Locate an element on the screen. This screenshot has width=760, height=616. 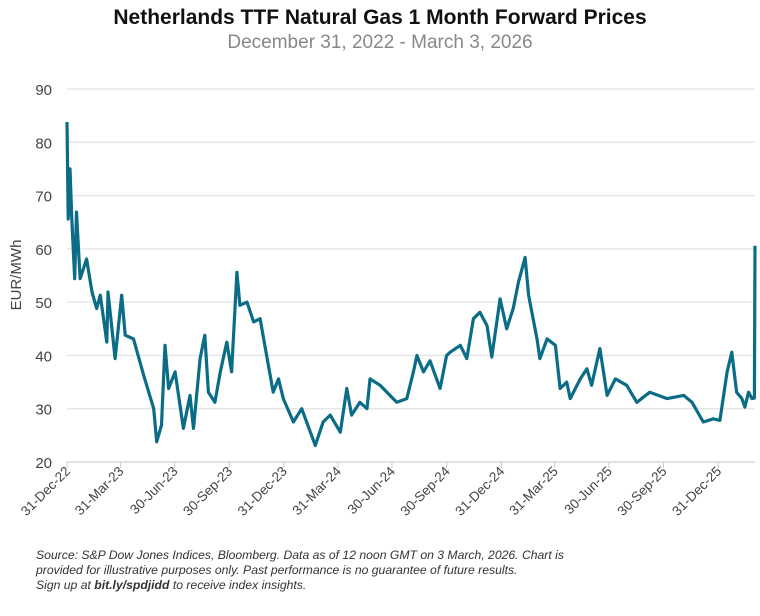
y-tick-label: 20 is located at coordinates (43, 463).